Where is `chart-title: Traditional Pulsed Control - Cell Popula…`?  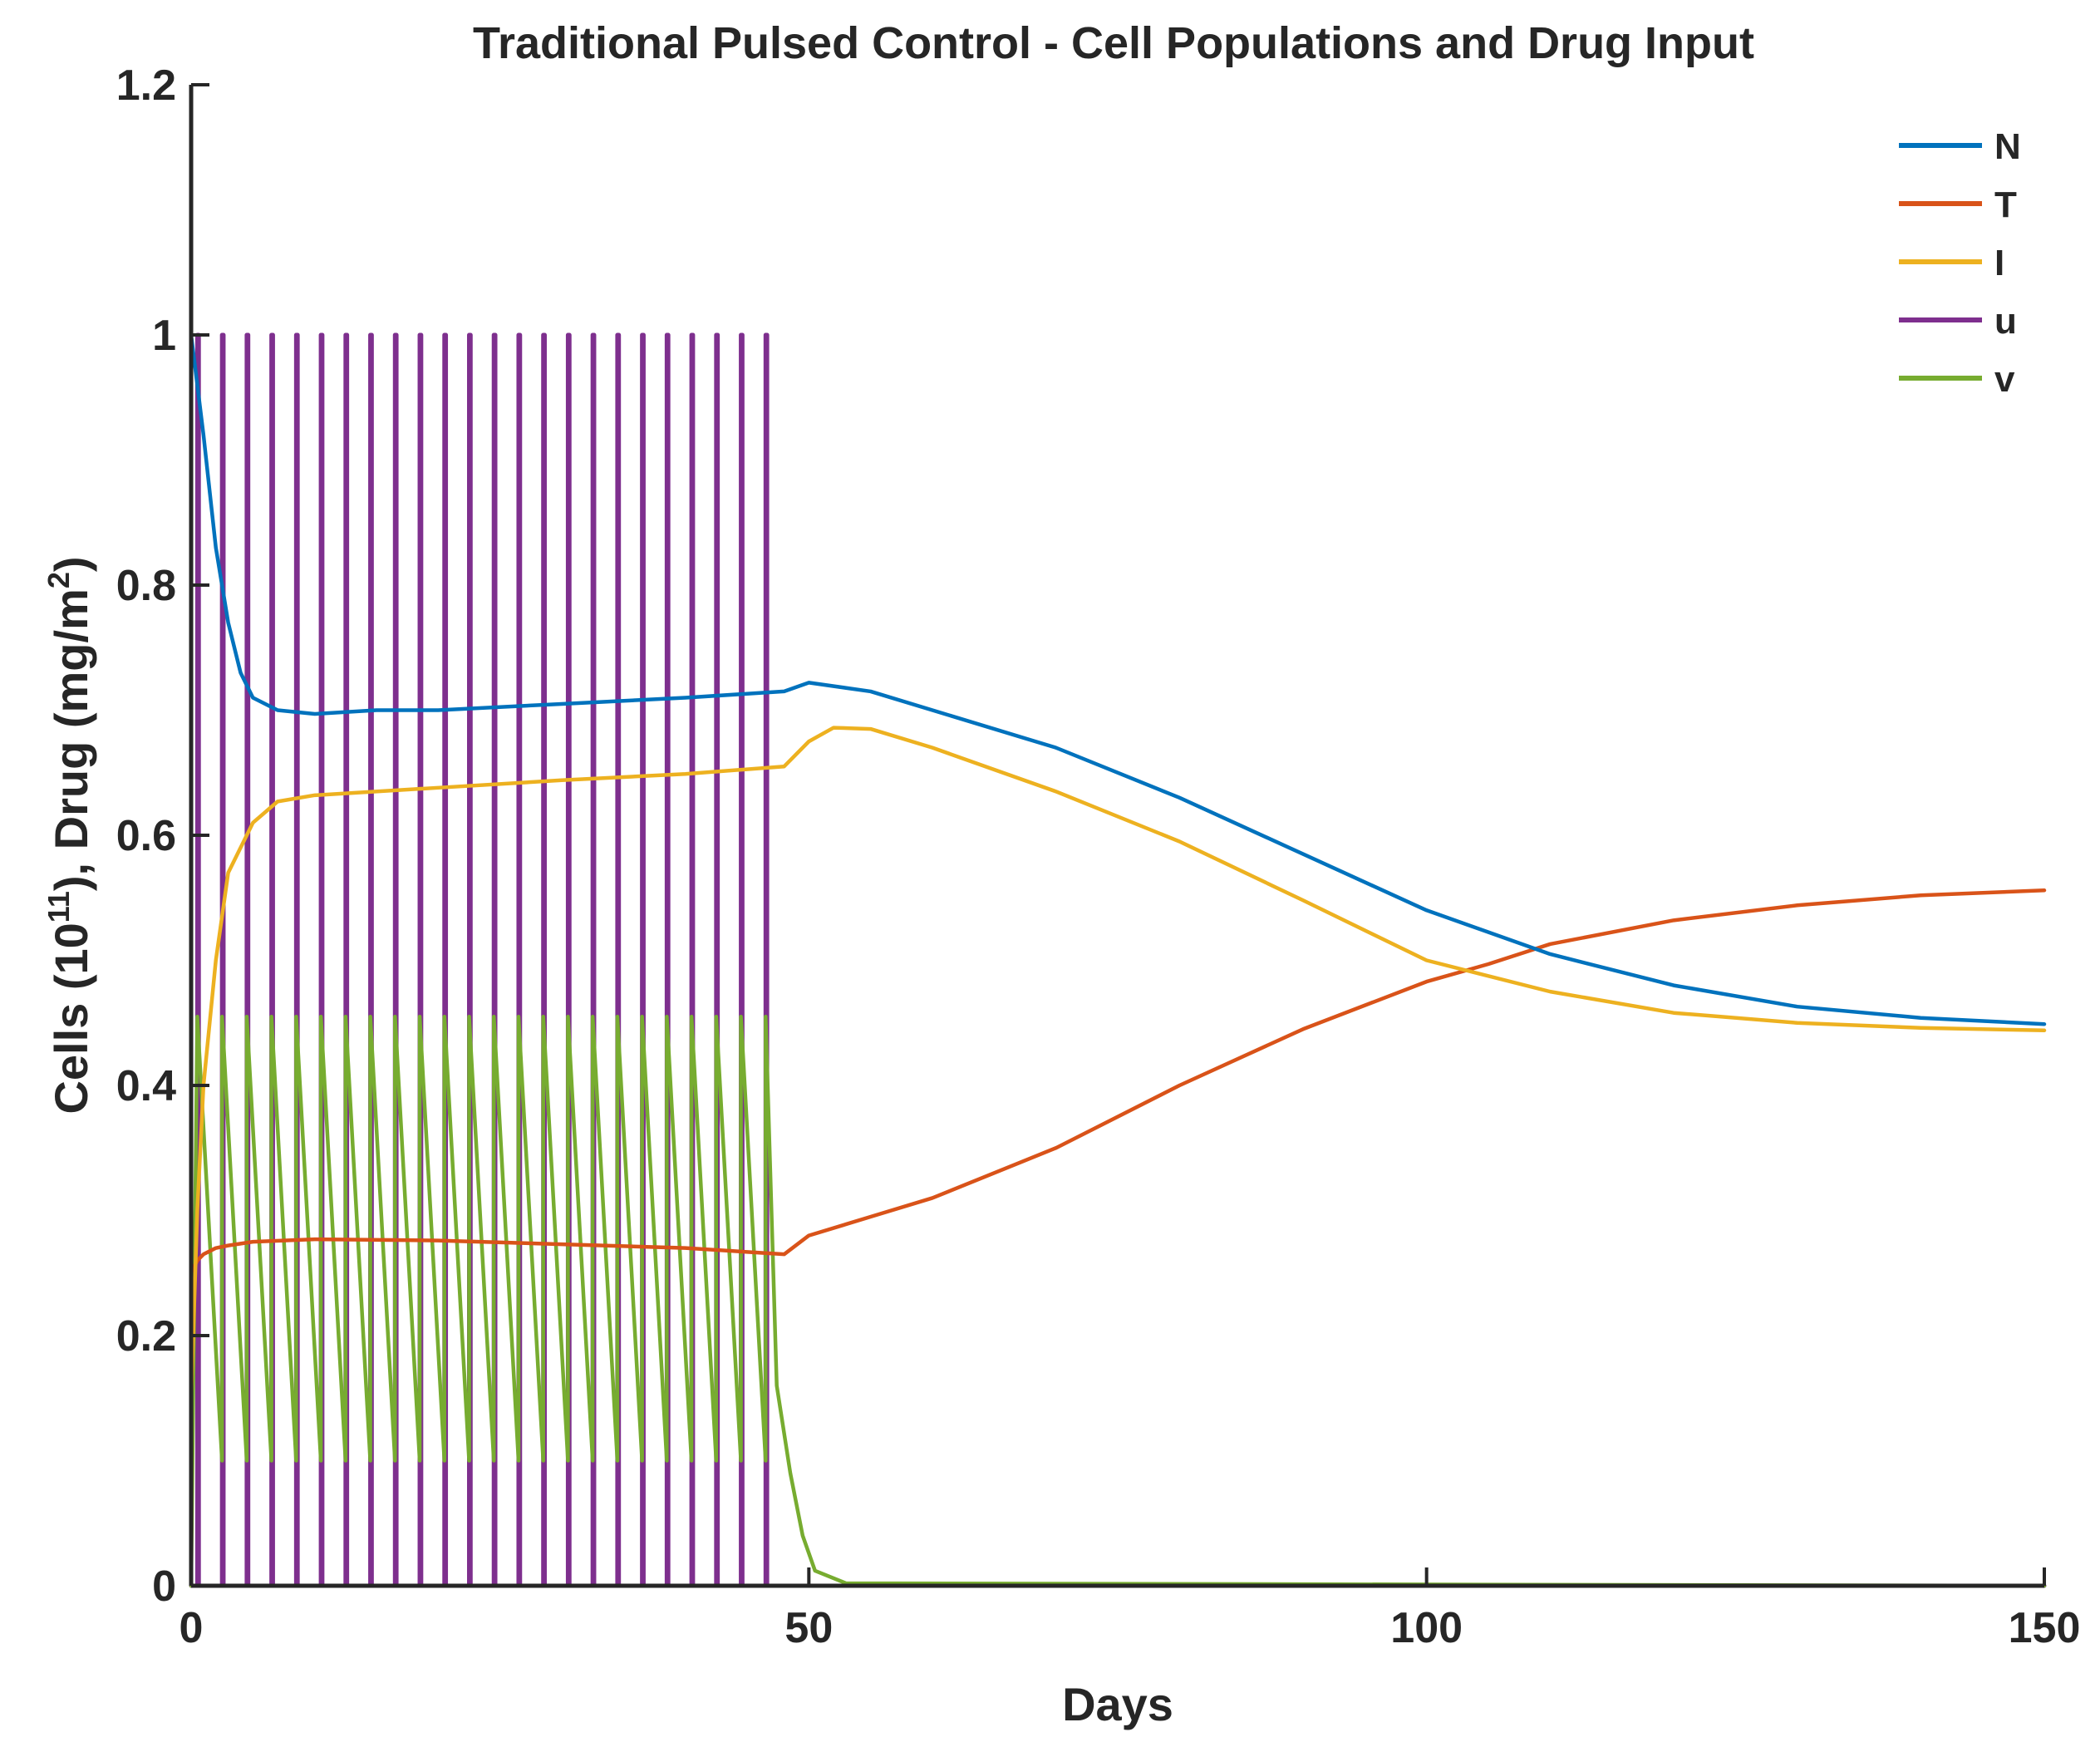 chart-title: Traditional Pulsed Control - Cell Popula… is located at coordinates (1113, 43).